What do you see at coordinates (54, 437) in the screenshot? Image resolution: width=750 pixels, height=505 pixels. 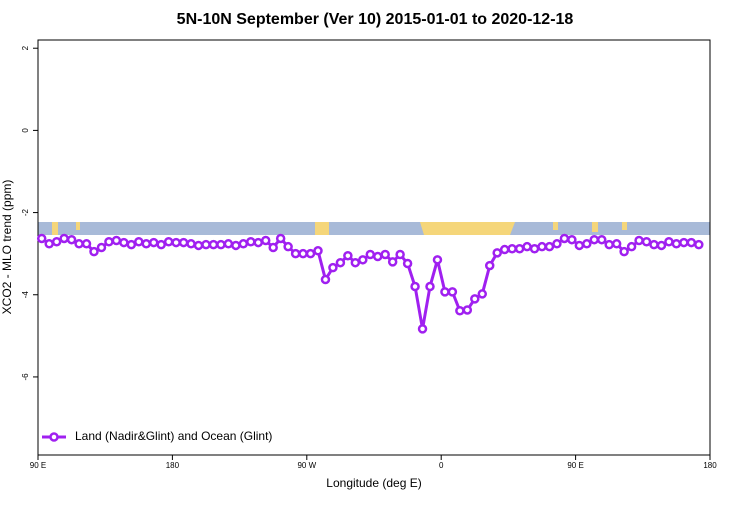 I see `legend-marker` at bounding box center [54, 437].